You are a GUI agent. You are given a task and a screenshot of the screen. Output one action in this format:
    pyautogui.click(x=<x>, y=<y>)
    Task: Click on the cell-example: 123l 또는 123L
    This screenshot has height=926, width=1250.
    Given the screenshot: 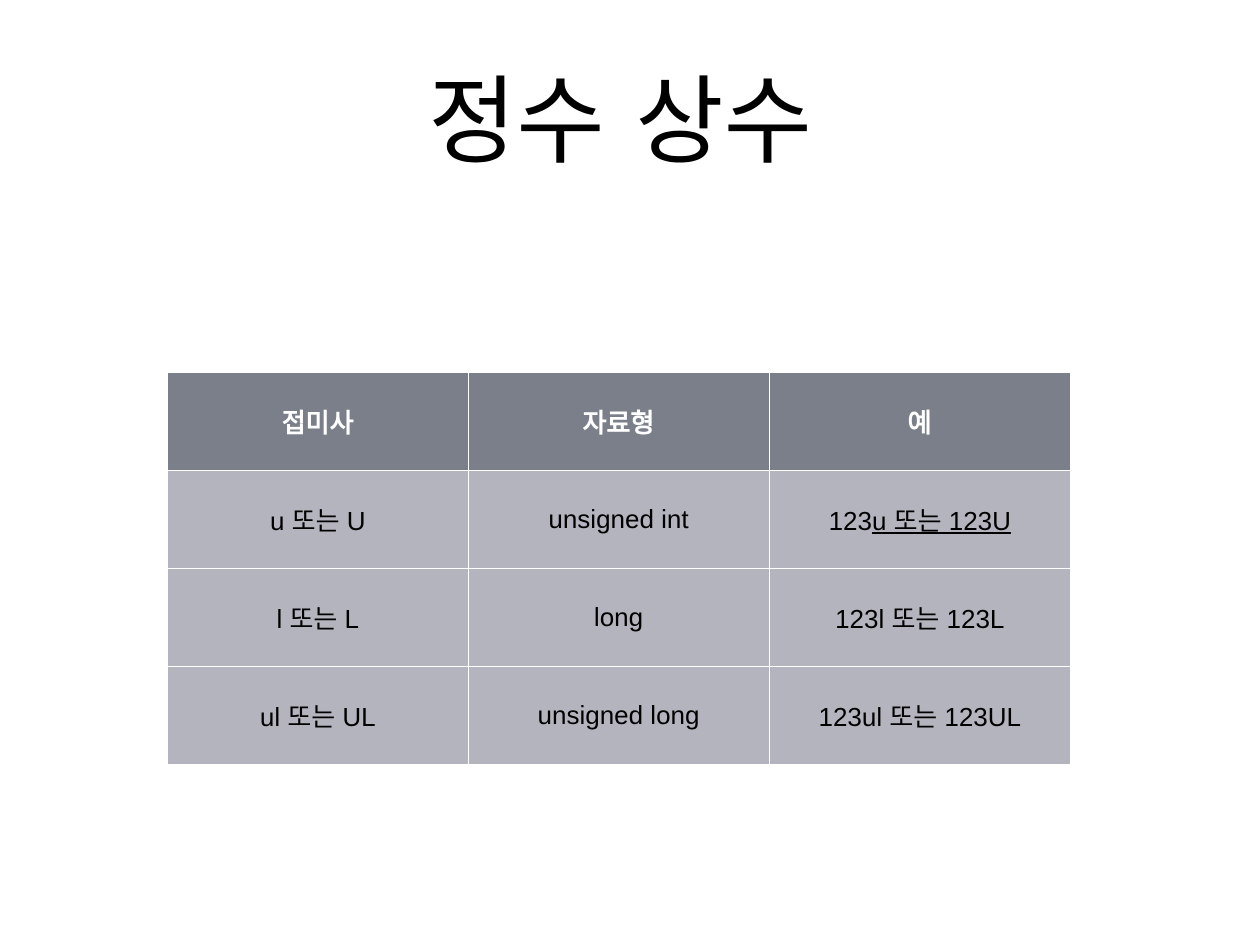 What is the action you would take?
    pyautogui.click(x=919, y=617)
    